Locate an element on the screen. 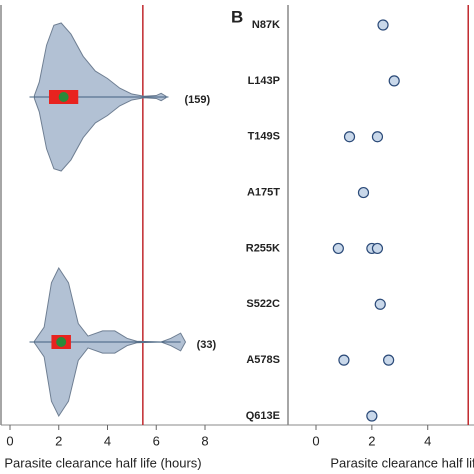  category-label: N87K is located at coordinates (266, 25).